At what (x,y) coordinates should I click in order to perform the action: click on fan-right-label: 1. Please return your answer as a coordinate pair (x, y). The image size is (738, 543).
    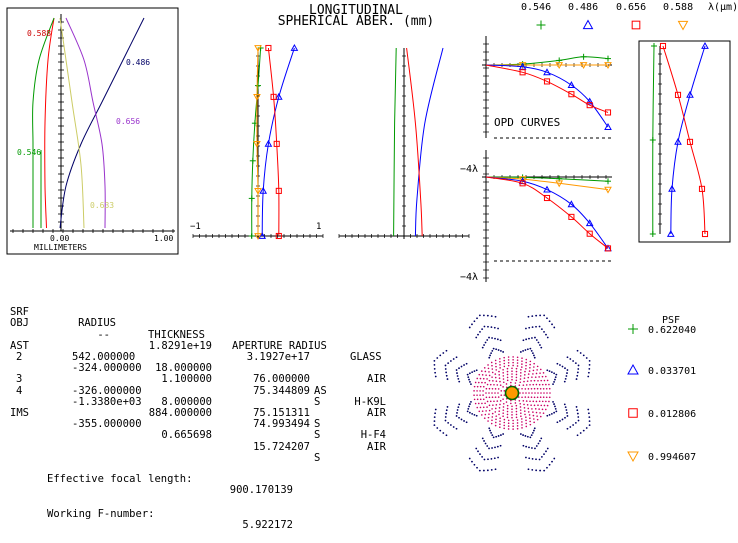
    Looking at the image, I should click on (318, 227).